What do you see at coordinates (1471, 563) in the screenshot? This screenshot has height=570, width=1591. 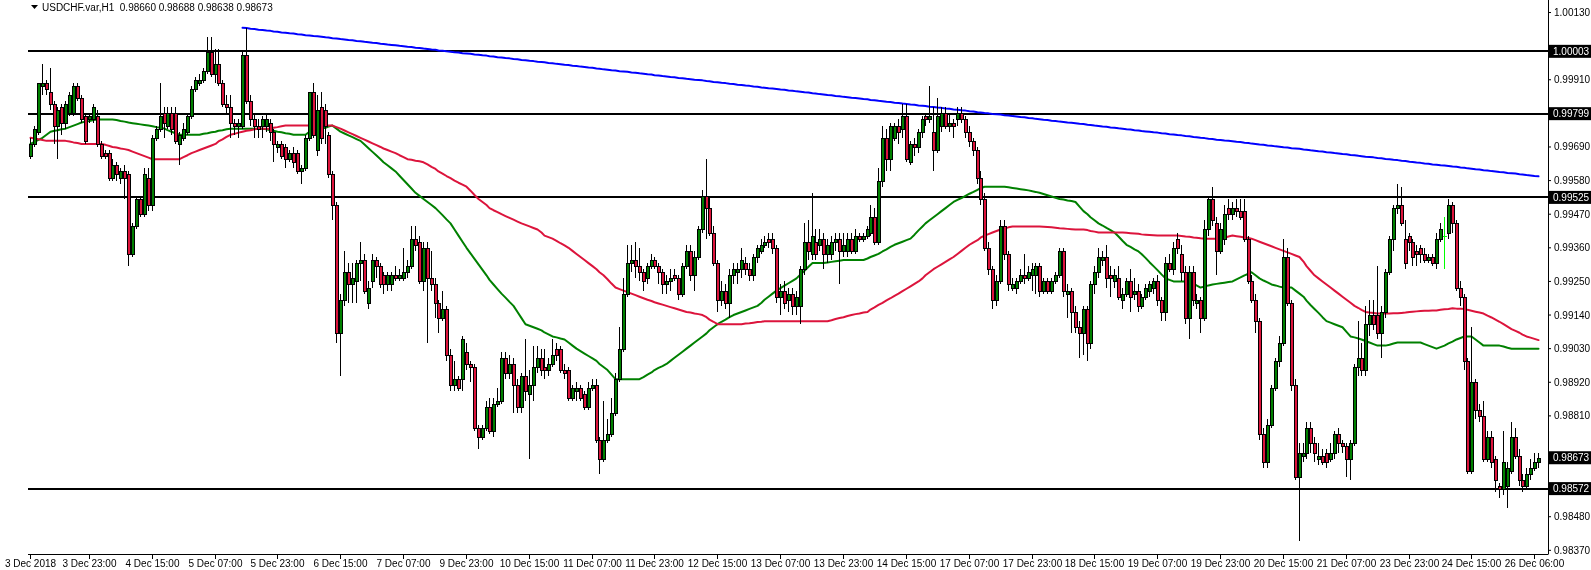 I see `x-tick-label: 24 Dec 15:00` at bounding box center [1471, 563].